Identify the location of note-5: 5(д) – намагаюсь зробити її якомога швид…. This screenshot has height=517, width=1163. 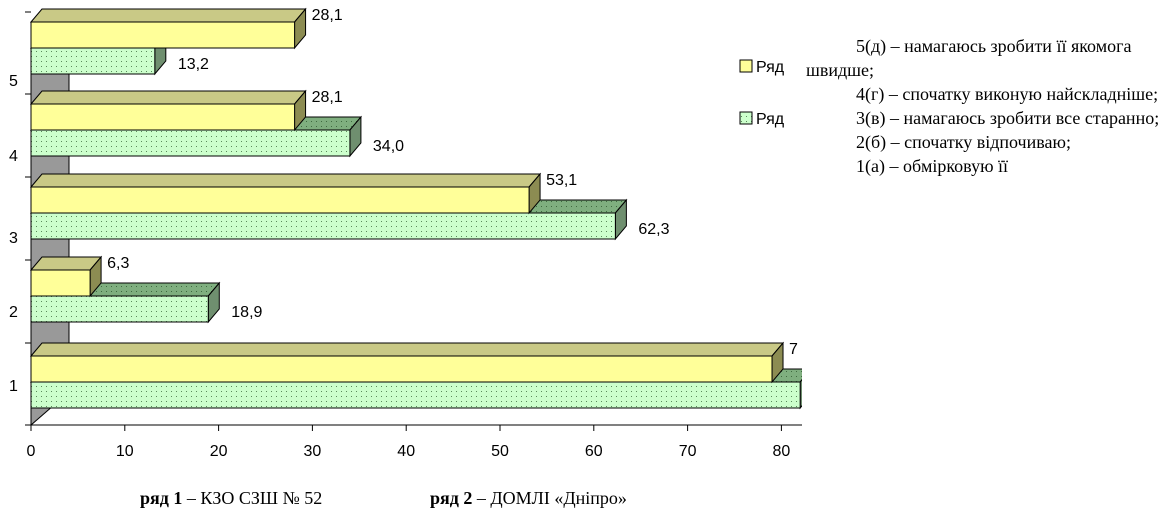
(969, 58).